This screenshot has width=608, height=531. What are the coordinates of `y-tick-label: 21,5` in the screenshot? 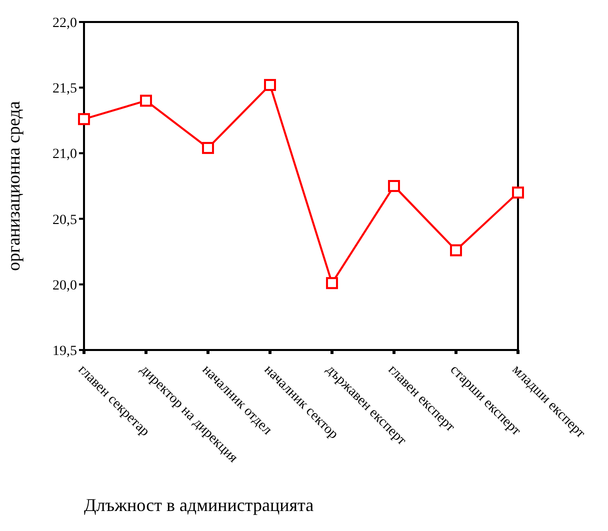 It's located at (64, 89).